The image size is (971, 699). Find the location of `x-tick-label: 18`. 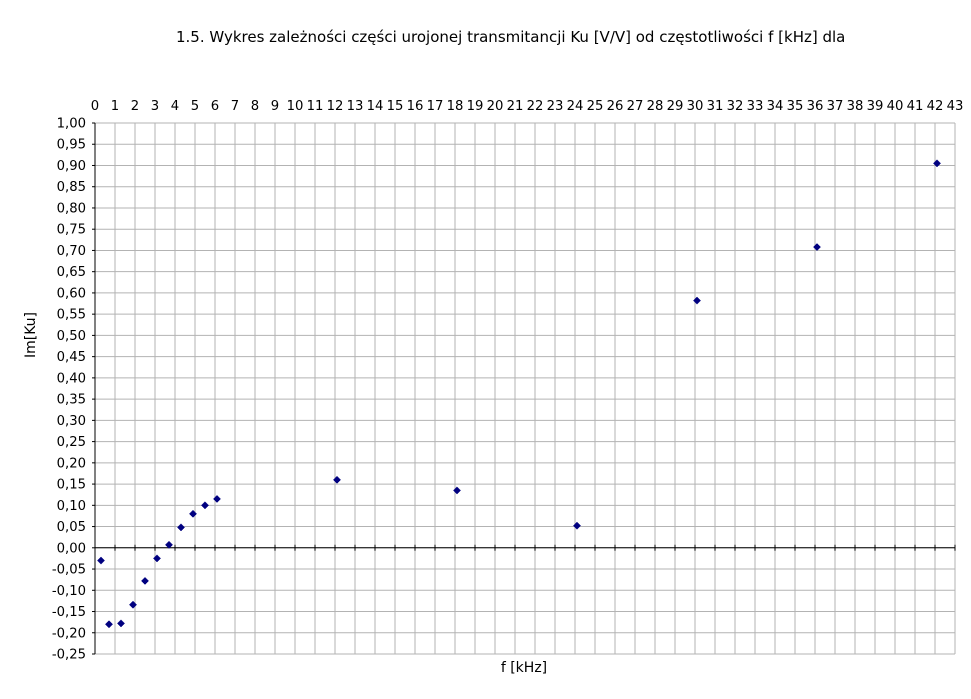

x-tick-label: 18 is located at coordinates (455, 106).